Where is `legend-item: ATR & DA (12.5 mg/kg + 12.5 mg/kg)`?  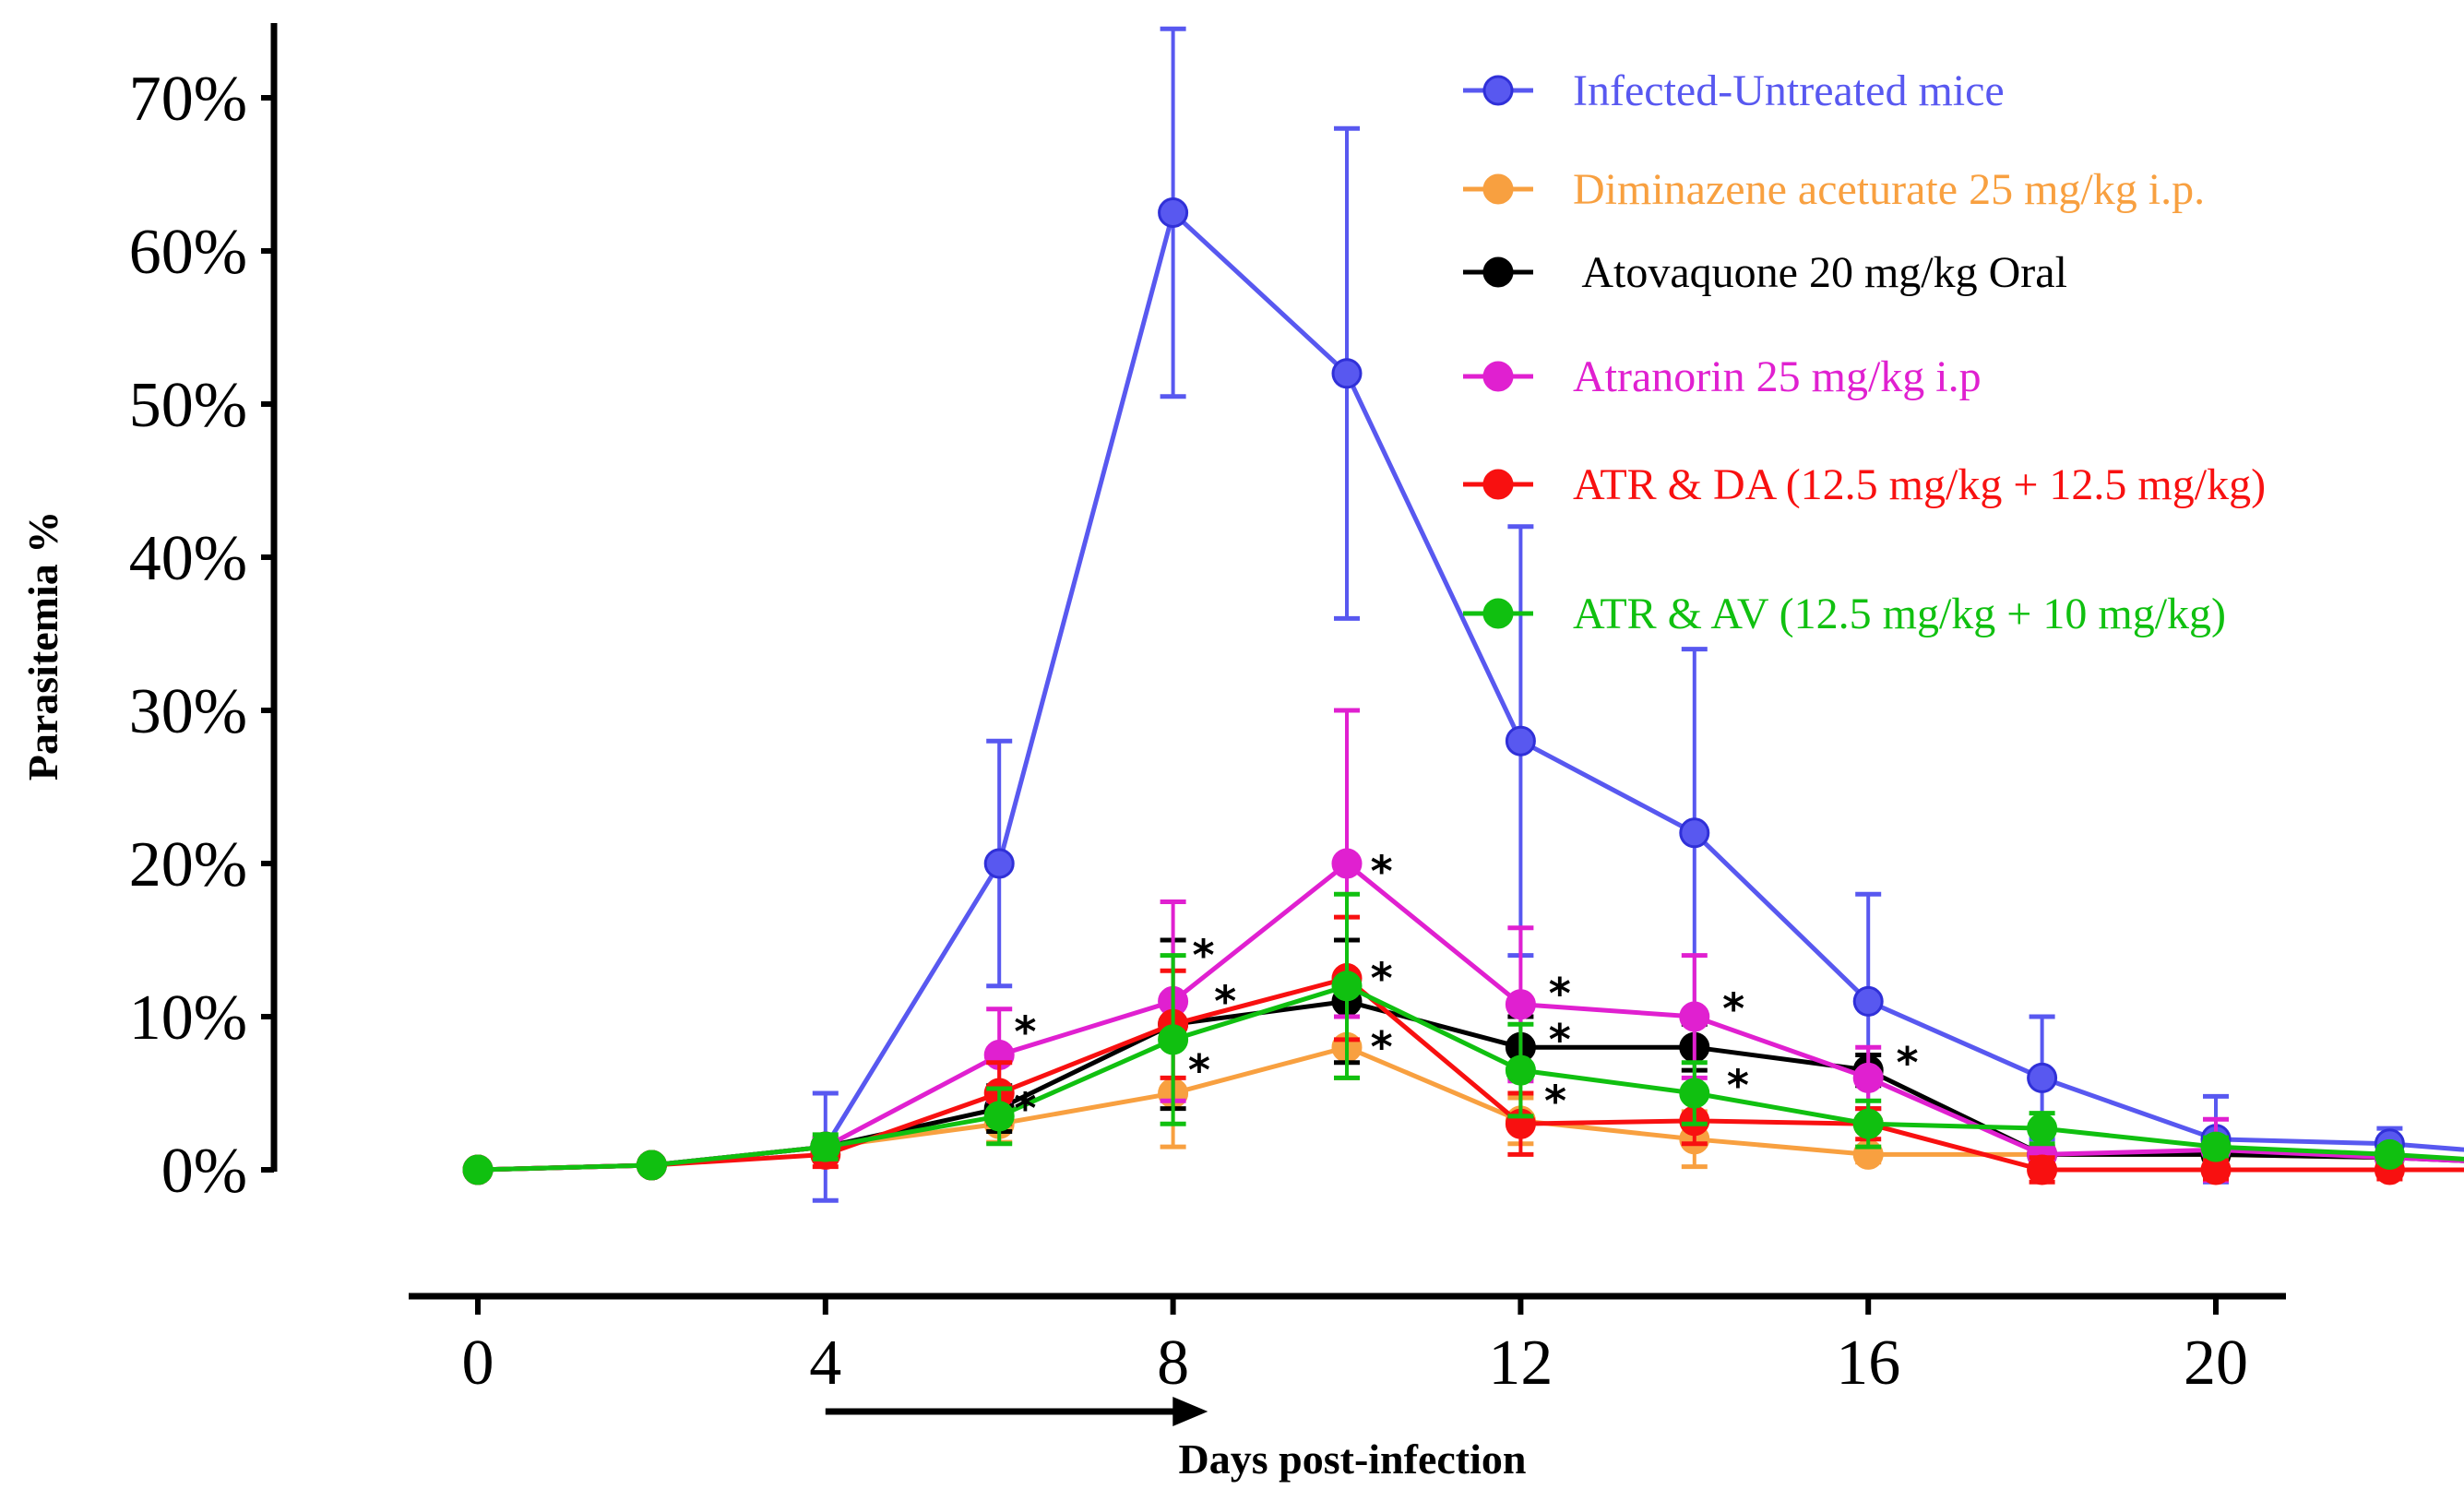
legend-item: ATR & DA (12.5 mg/kg + 12.5 mg/kg) is located at coordinates (1864, 484).